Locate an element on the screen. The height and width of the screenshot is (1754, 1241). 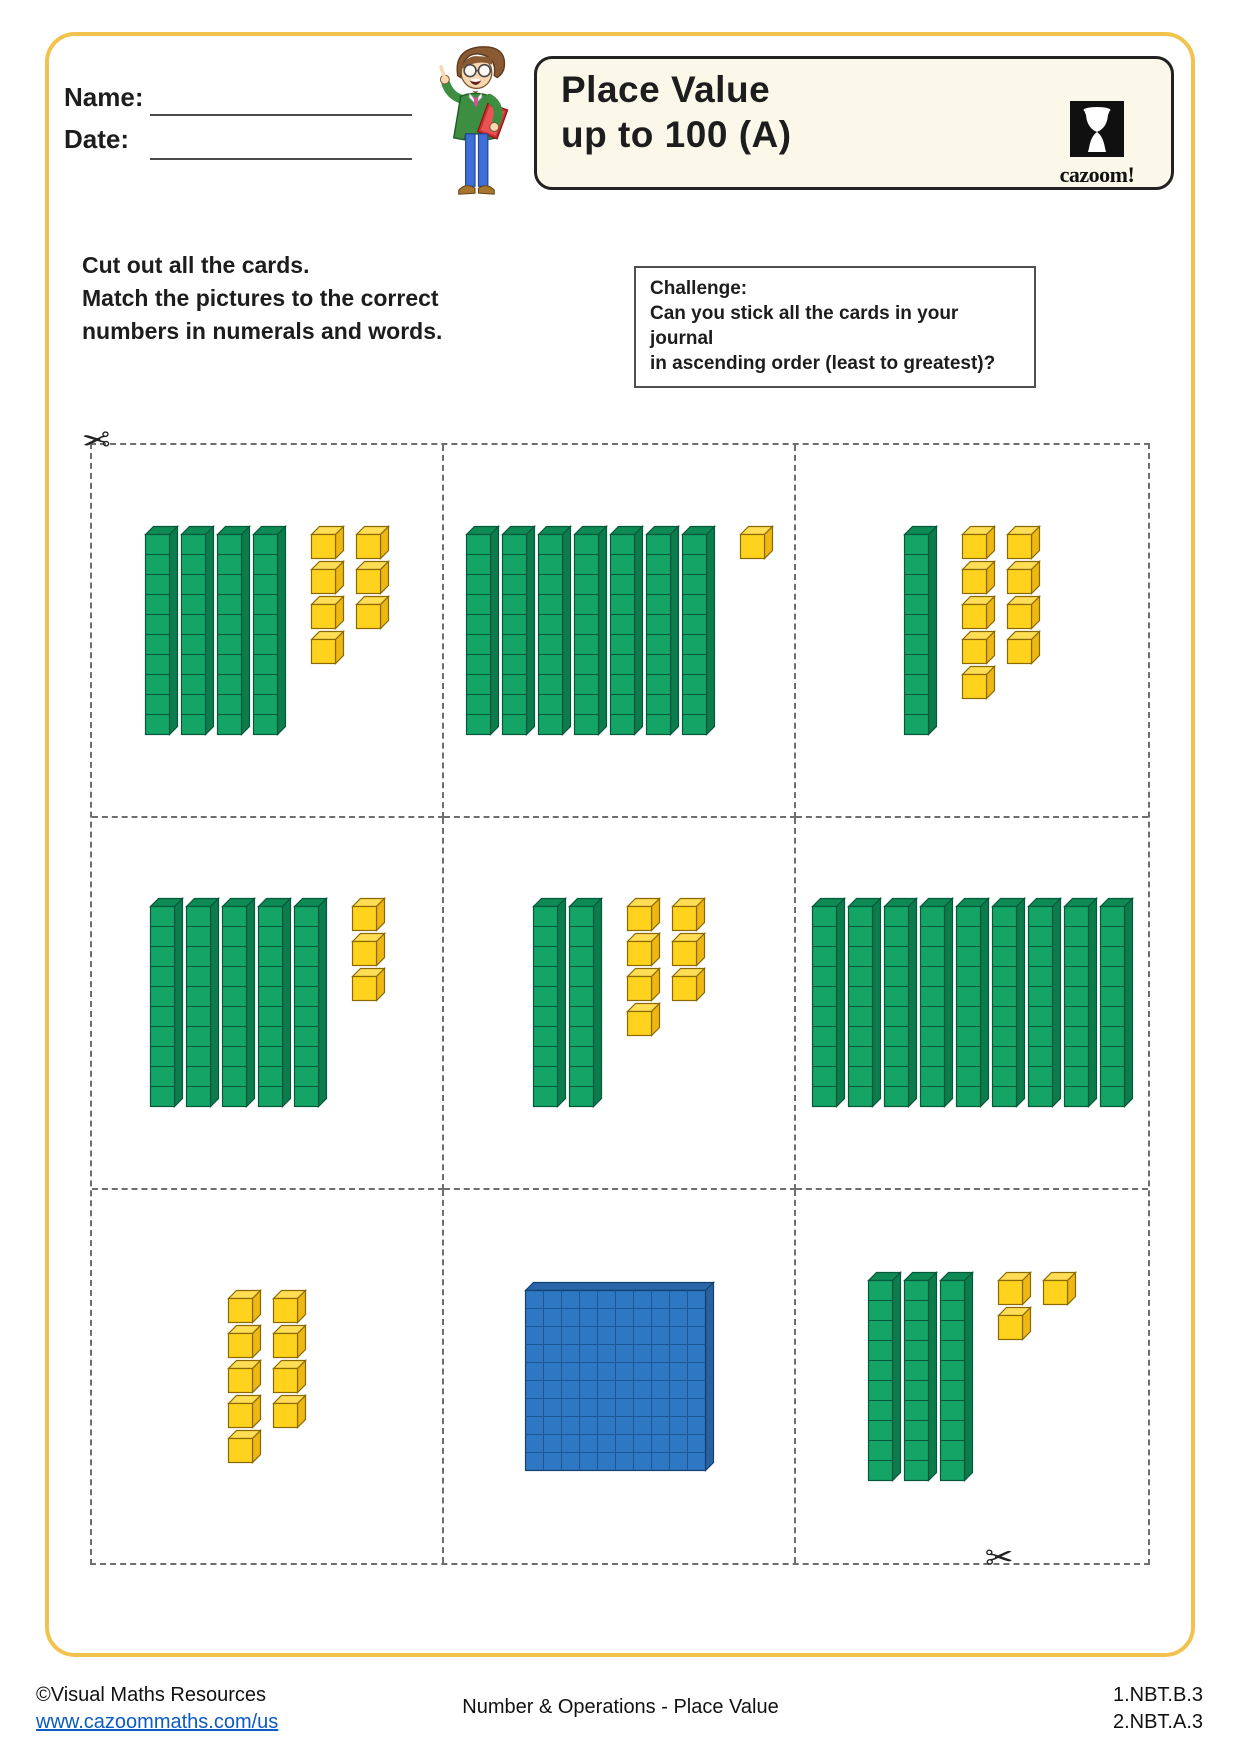
name-input-line is located at coordinates (281, 115).